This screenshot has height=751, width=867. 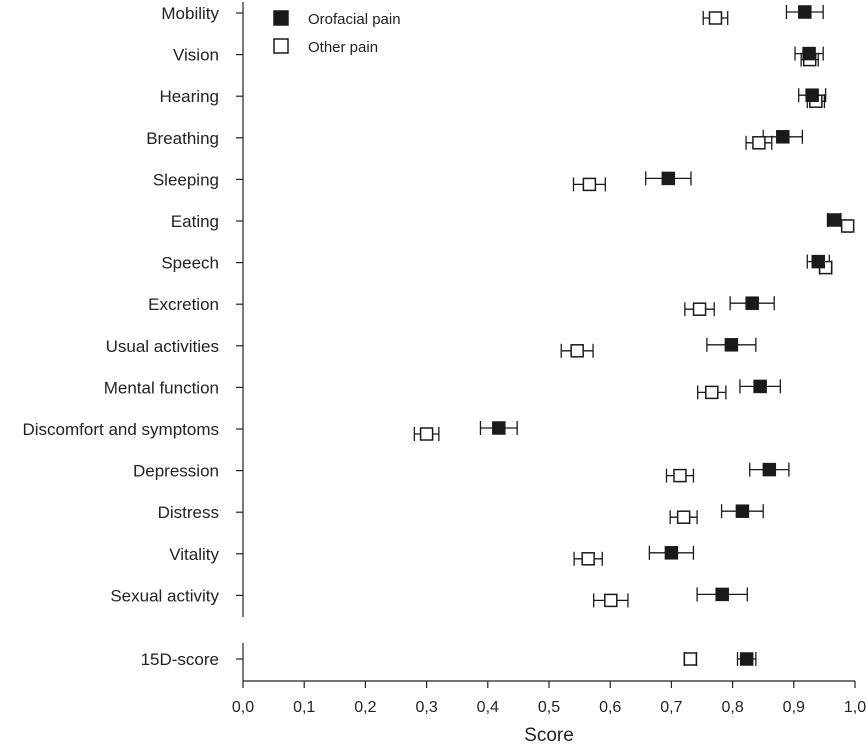 What do you see at coordinates (304, 707) in the screenshot?
I see `x-tick-label: 0,1` at bounding box center [304, 707].